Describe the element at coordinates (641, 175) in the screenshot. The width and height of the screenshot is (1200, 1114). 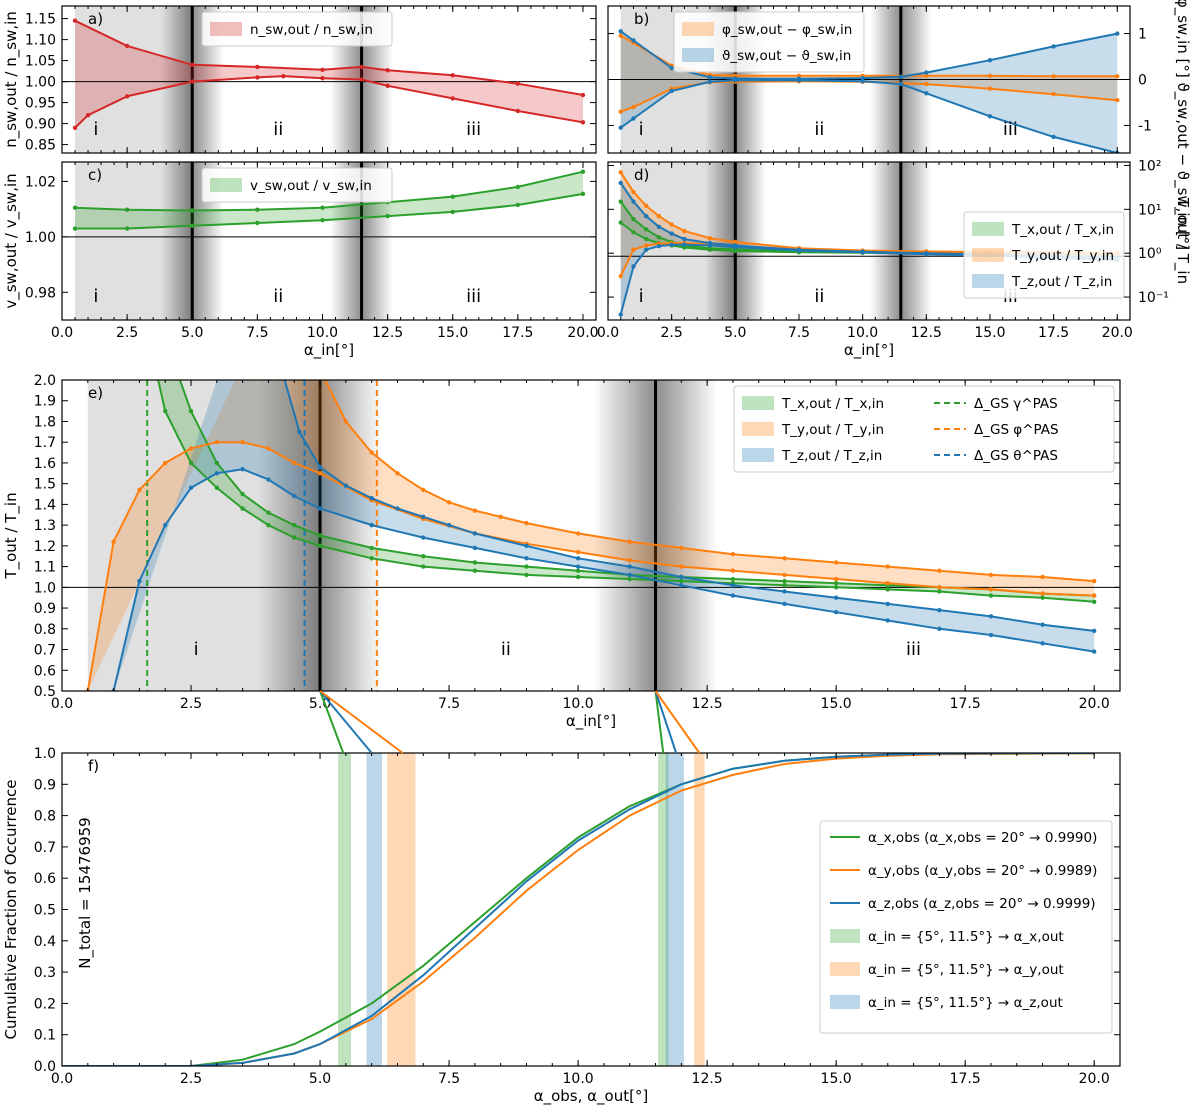
I see `panel-label: d)` at that location.